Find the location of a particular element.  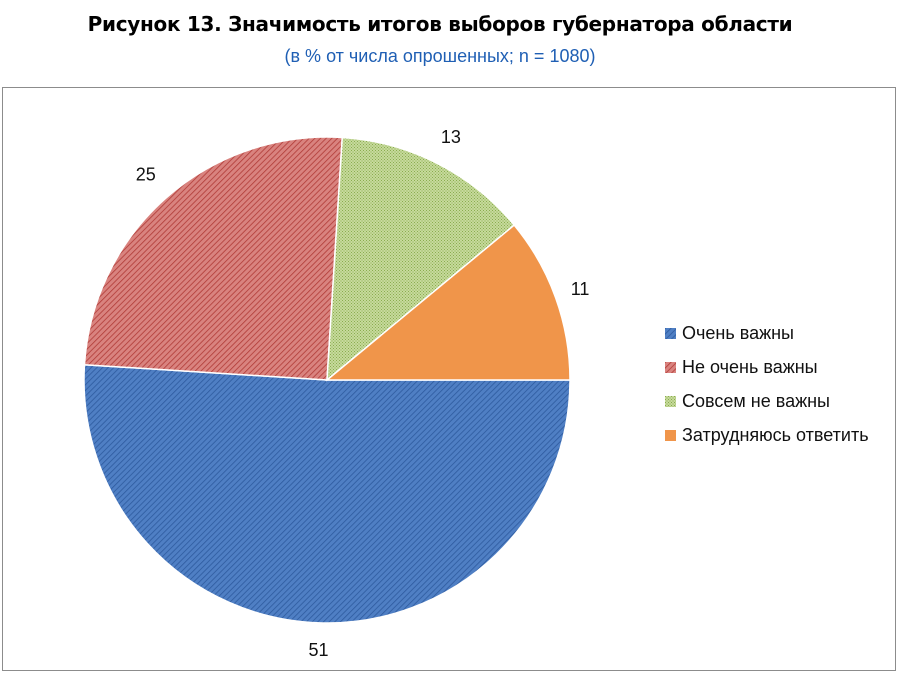

data-label: 13 is located at coordinates (451, 137).